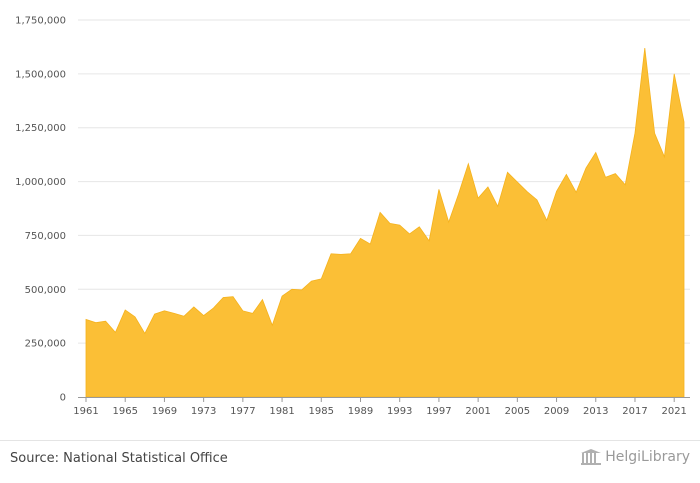 This screenshot has width=700, height=483. What do you see at coordinates (399, 411) in the screenshot?
I see `x-tick-label: 1993` at bounding box center [399, 411].